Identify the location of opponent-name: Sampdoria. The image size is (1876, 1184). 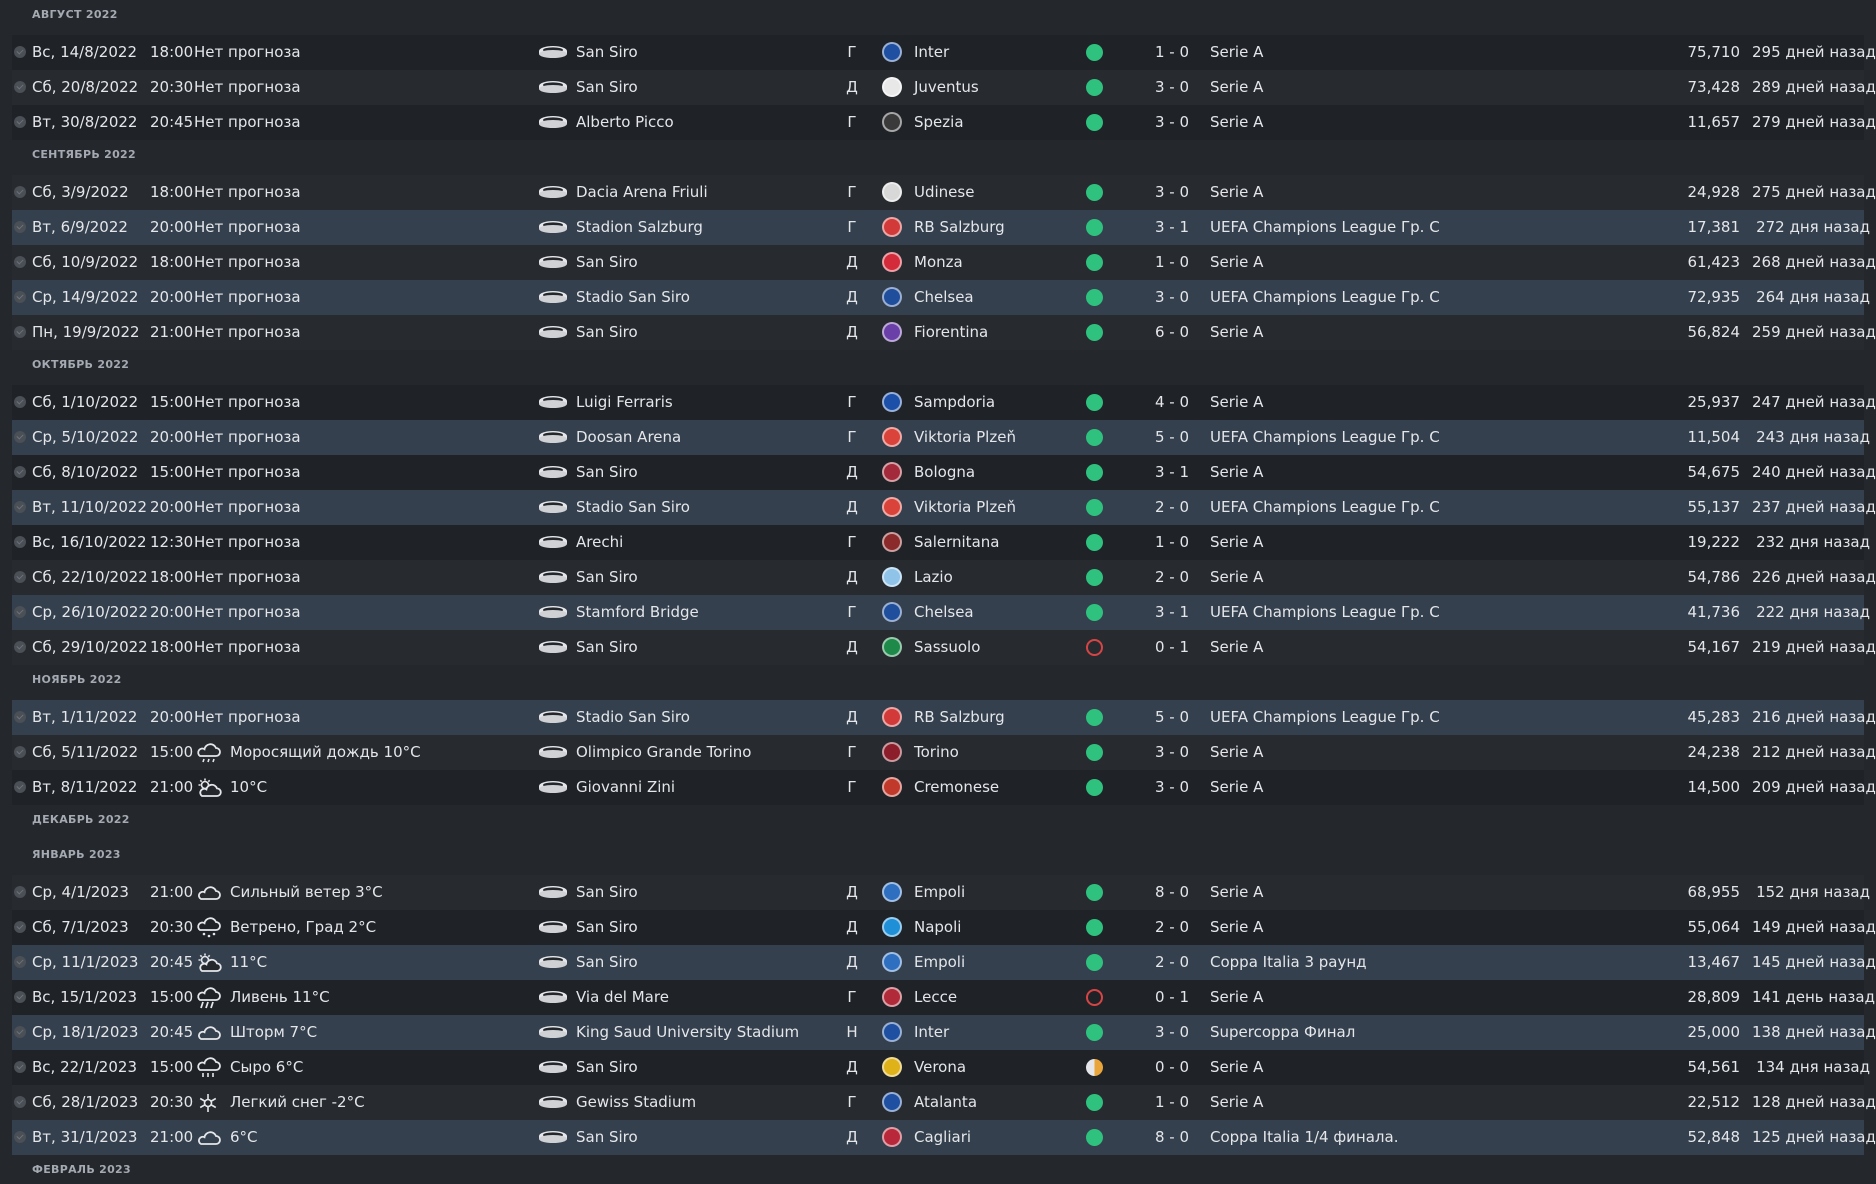
(955, 402).